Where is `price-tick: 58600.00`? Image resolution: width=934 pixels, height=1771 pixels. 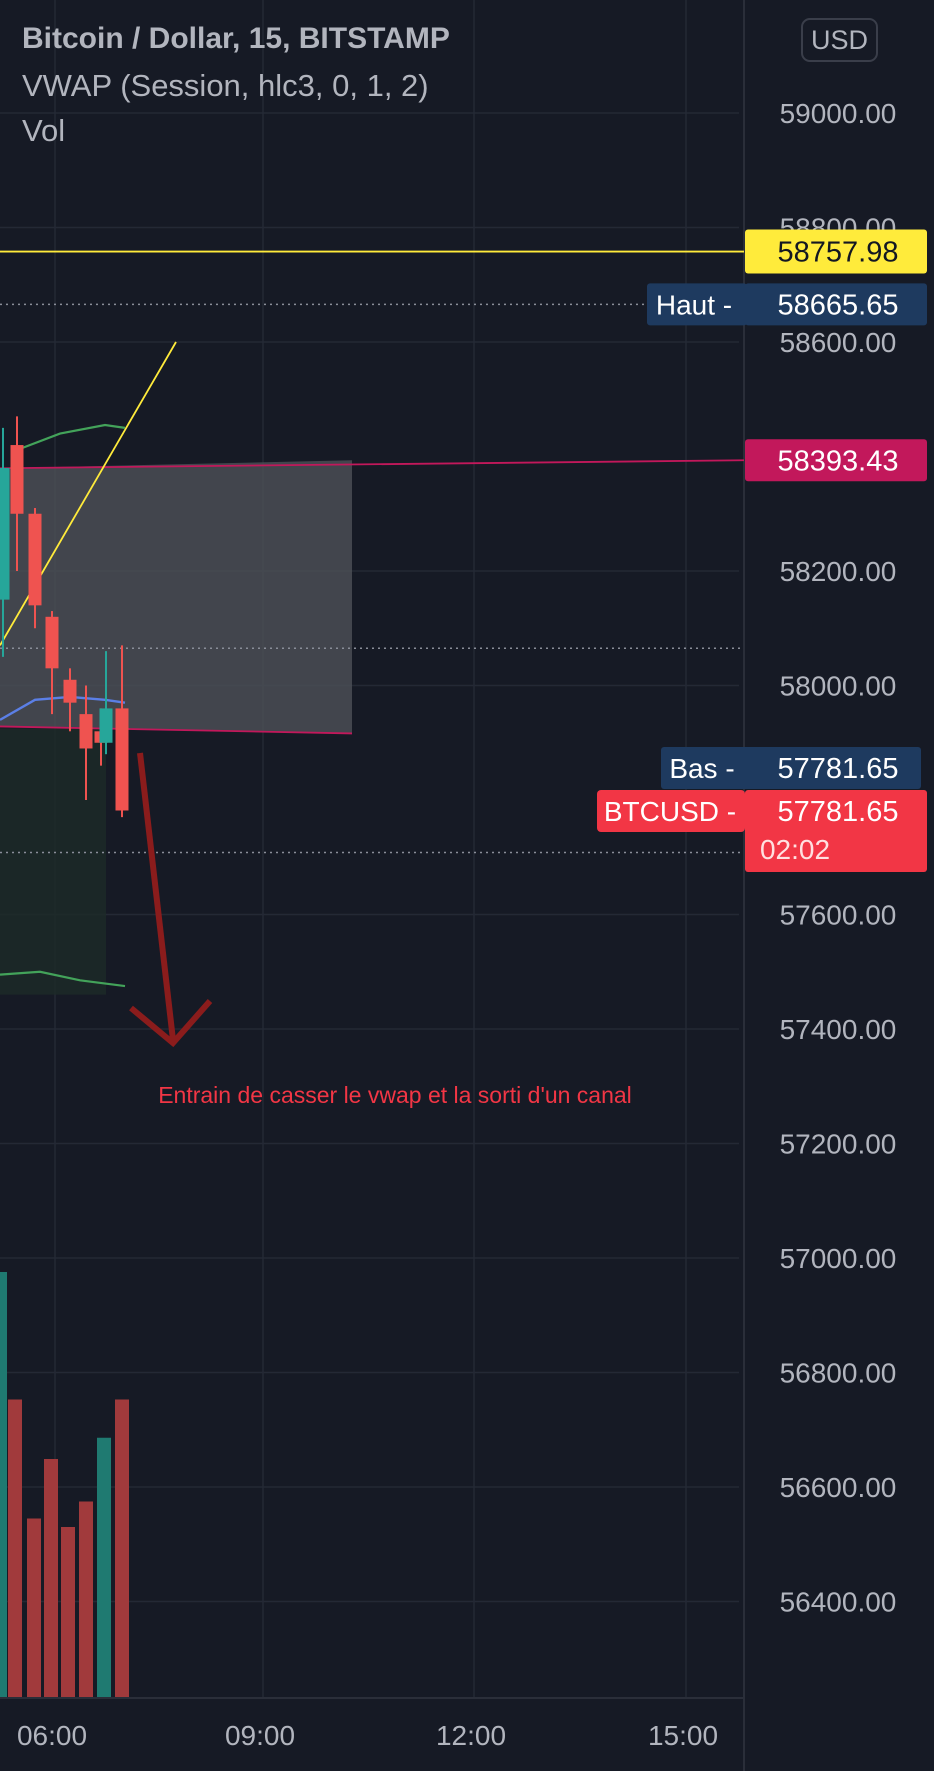
price-tick: 58600.00 is located at coordinates (838, 342).